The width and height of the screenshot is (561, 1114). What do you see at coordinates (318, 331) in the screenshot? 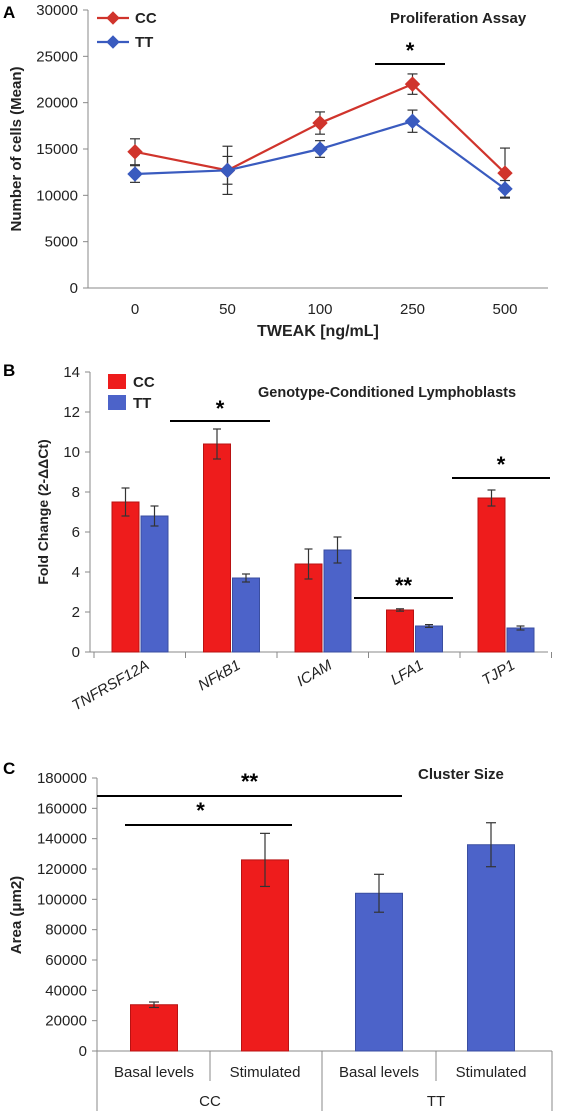
I see `panel-a-x-label: TWEAK [ng/mL]` at bounding box center [318, 331].